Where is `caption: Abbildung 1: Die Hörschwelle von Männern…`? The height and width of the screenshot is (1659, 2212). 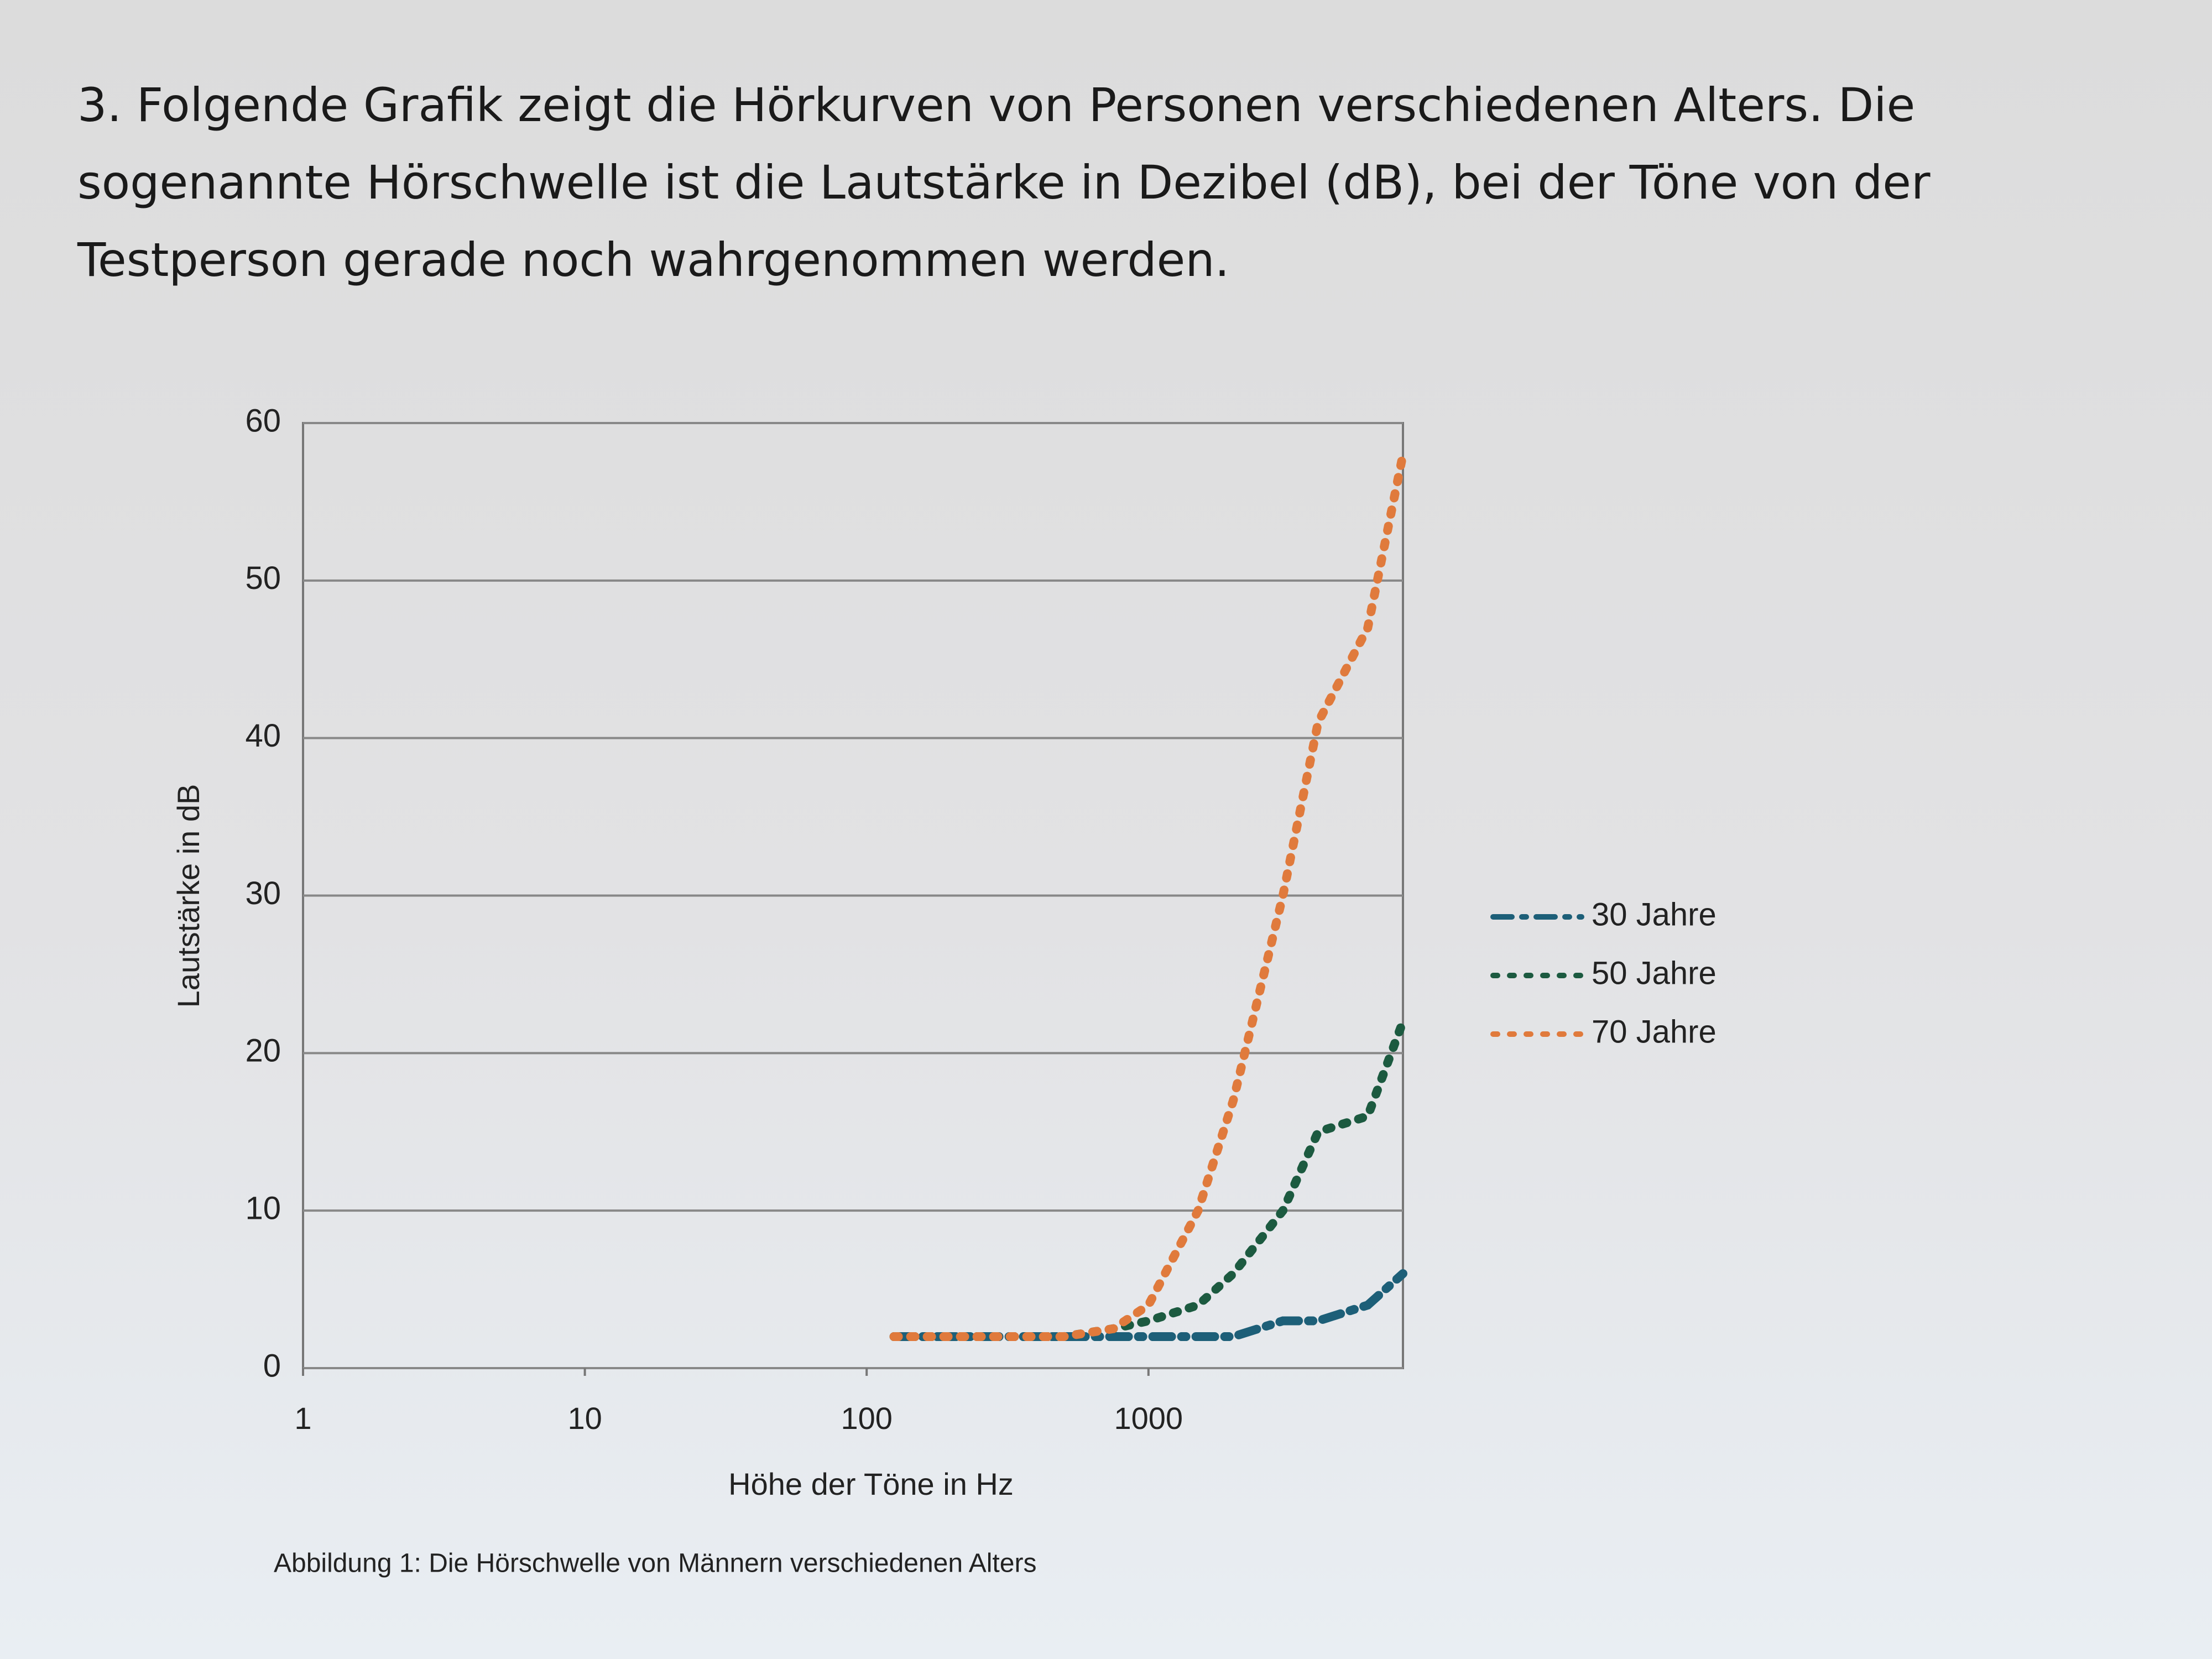
caption: Abbildung 1: Die Hörschwelle von Männern… is located at coordinates (655, 1563).